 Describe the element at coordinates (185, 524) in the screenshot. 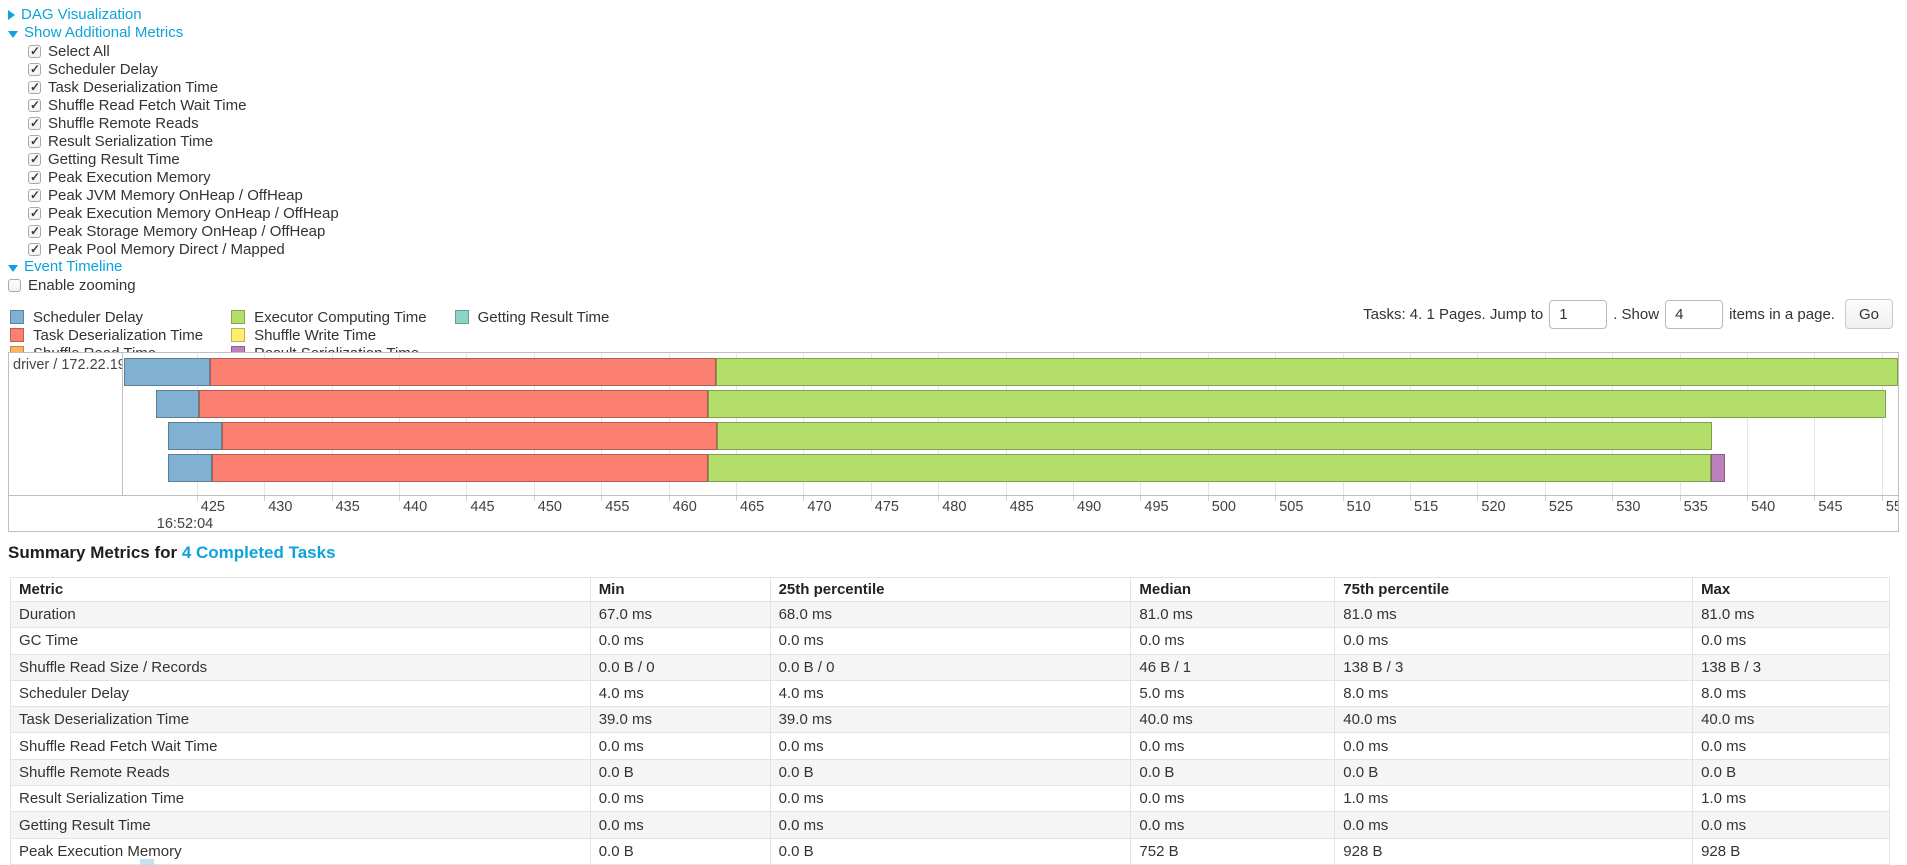

I see `timeline-axis-date-label: 16:52:04` at that location.